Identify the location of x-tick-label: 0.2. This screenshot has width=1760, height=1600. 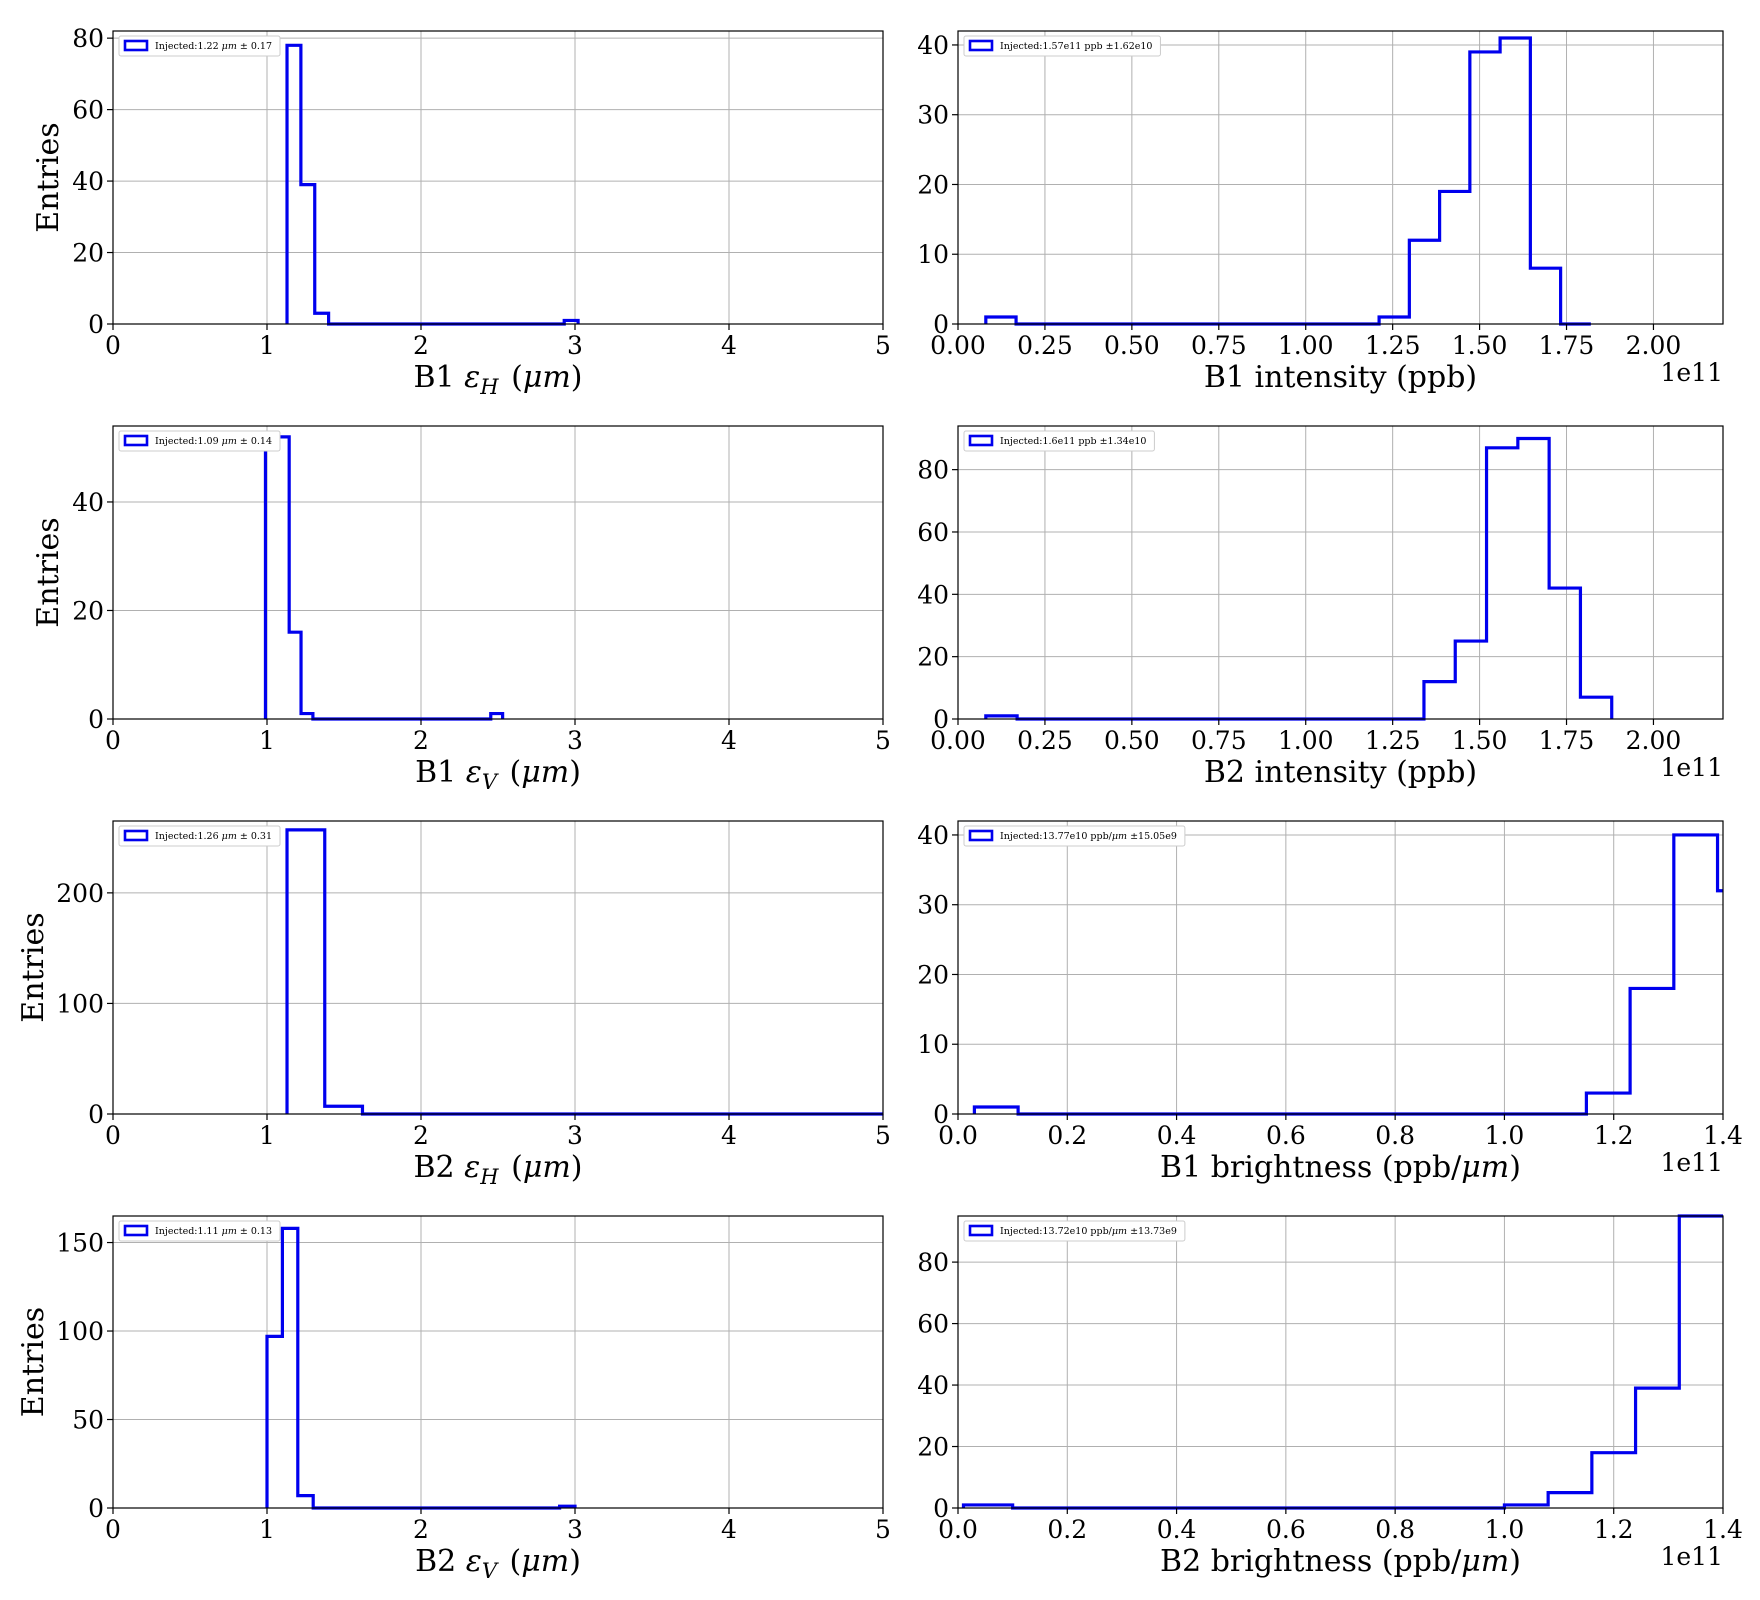
(1067, 1135).